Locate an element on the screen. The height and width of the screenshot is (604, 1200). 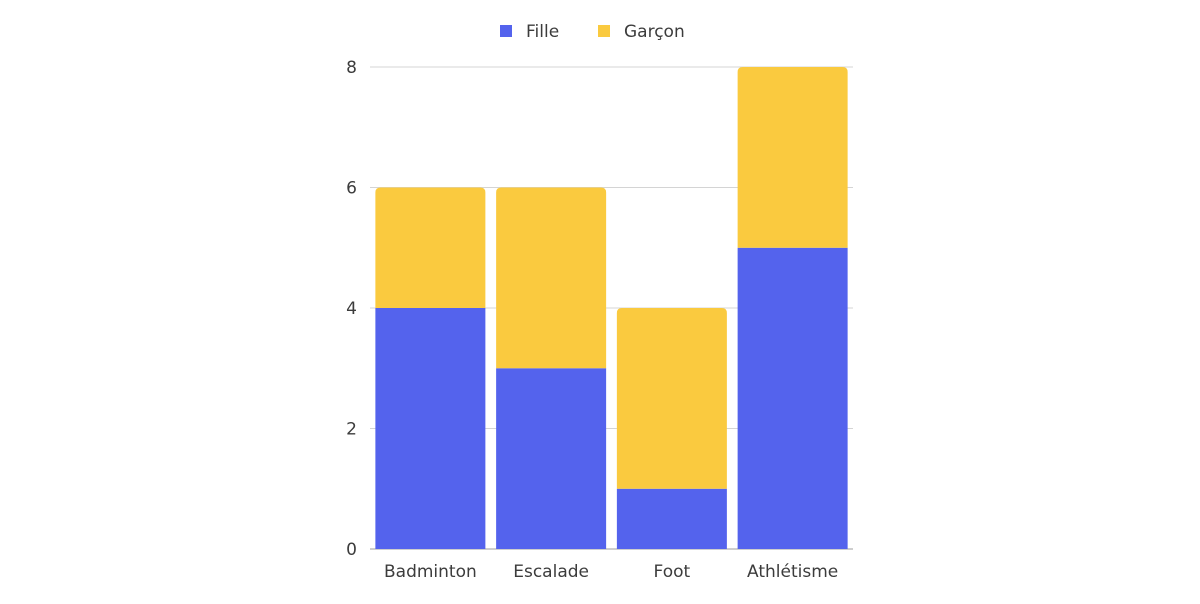
y-axis-tick-labels: 0 2 4 6 8 is located at coordinates (351, 309).